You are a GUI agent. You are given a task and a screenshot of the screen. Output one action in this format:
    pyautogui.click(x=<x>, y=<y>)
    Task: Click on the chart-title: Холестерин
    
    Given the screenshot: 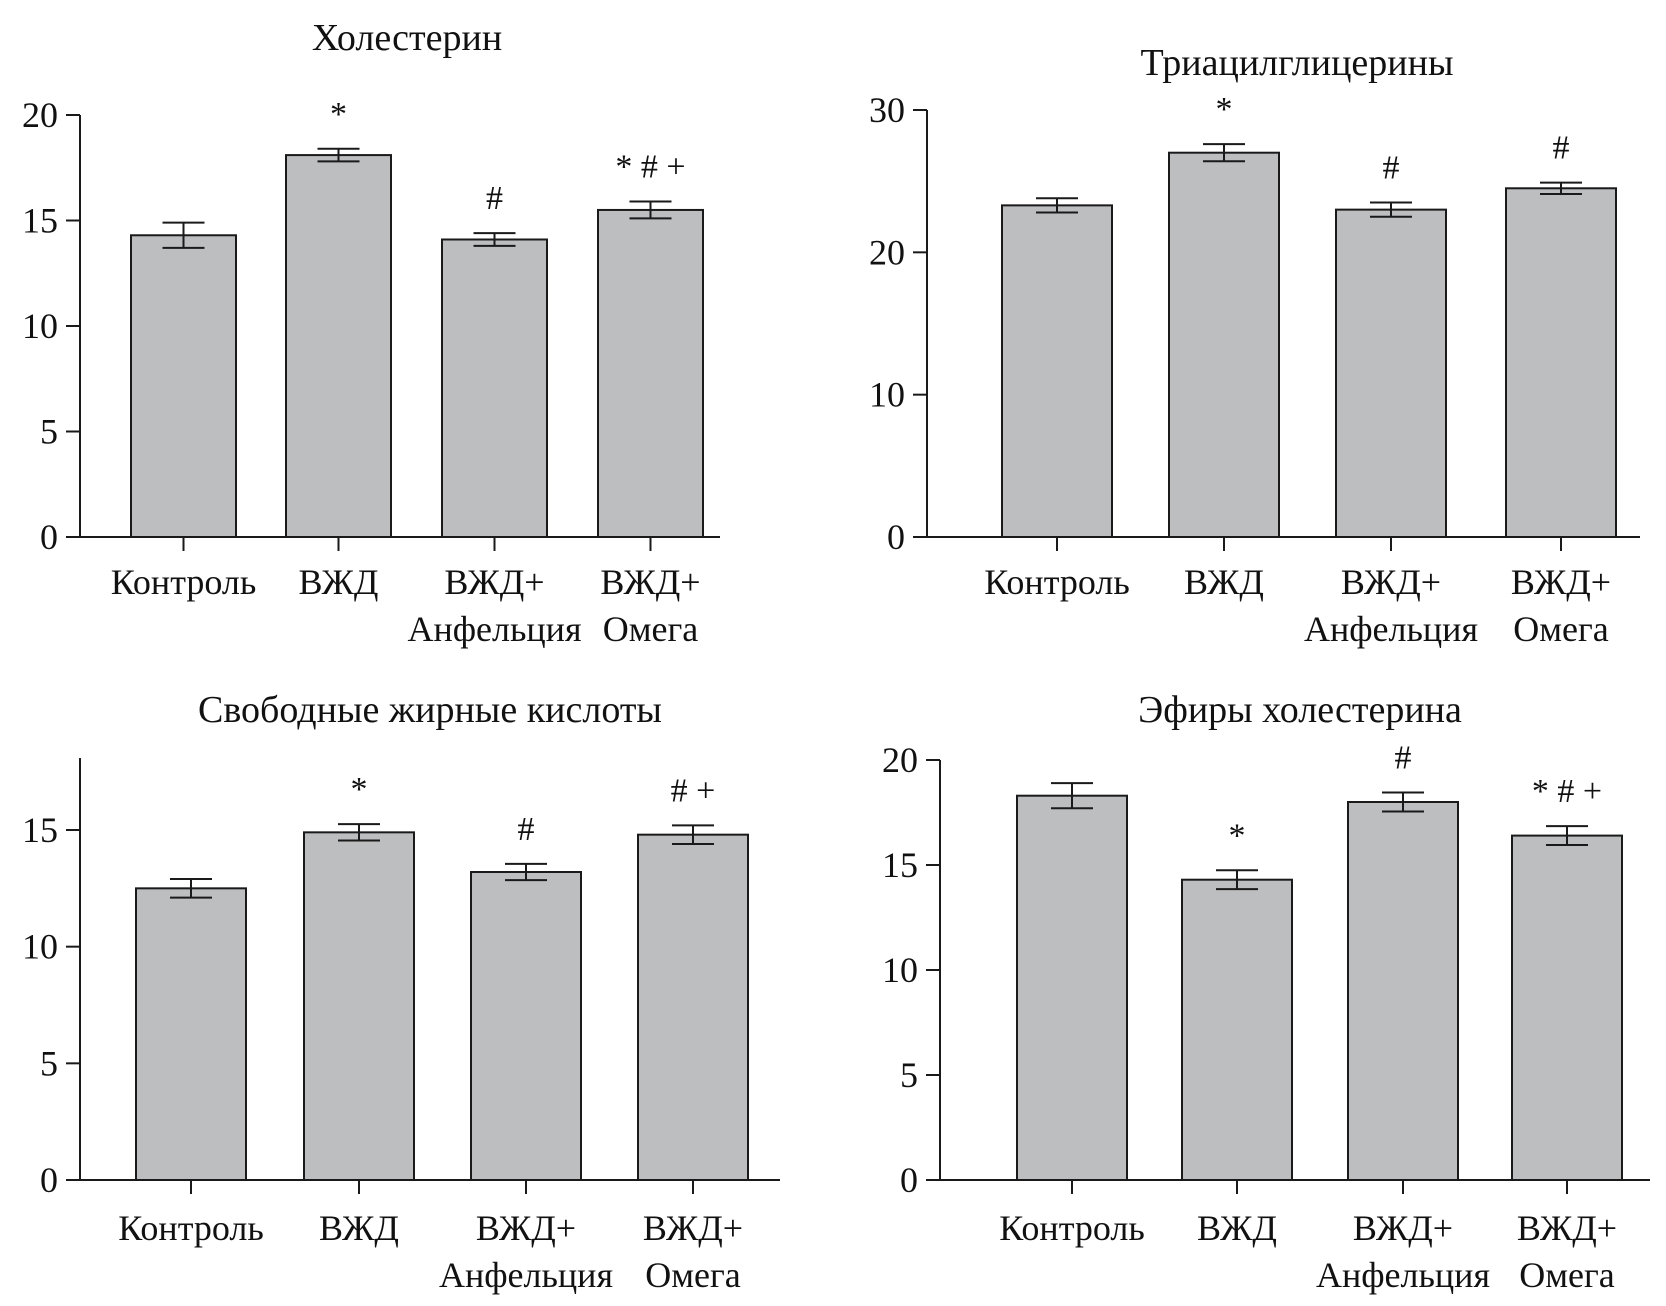 What is the action you would take?
    pyautogui.click(x=407, y=38)
    